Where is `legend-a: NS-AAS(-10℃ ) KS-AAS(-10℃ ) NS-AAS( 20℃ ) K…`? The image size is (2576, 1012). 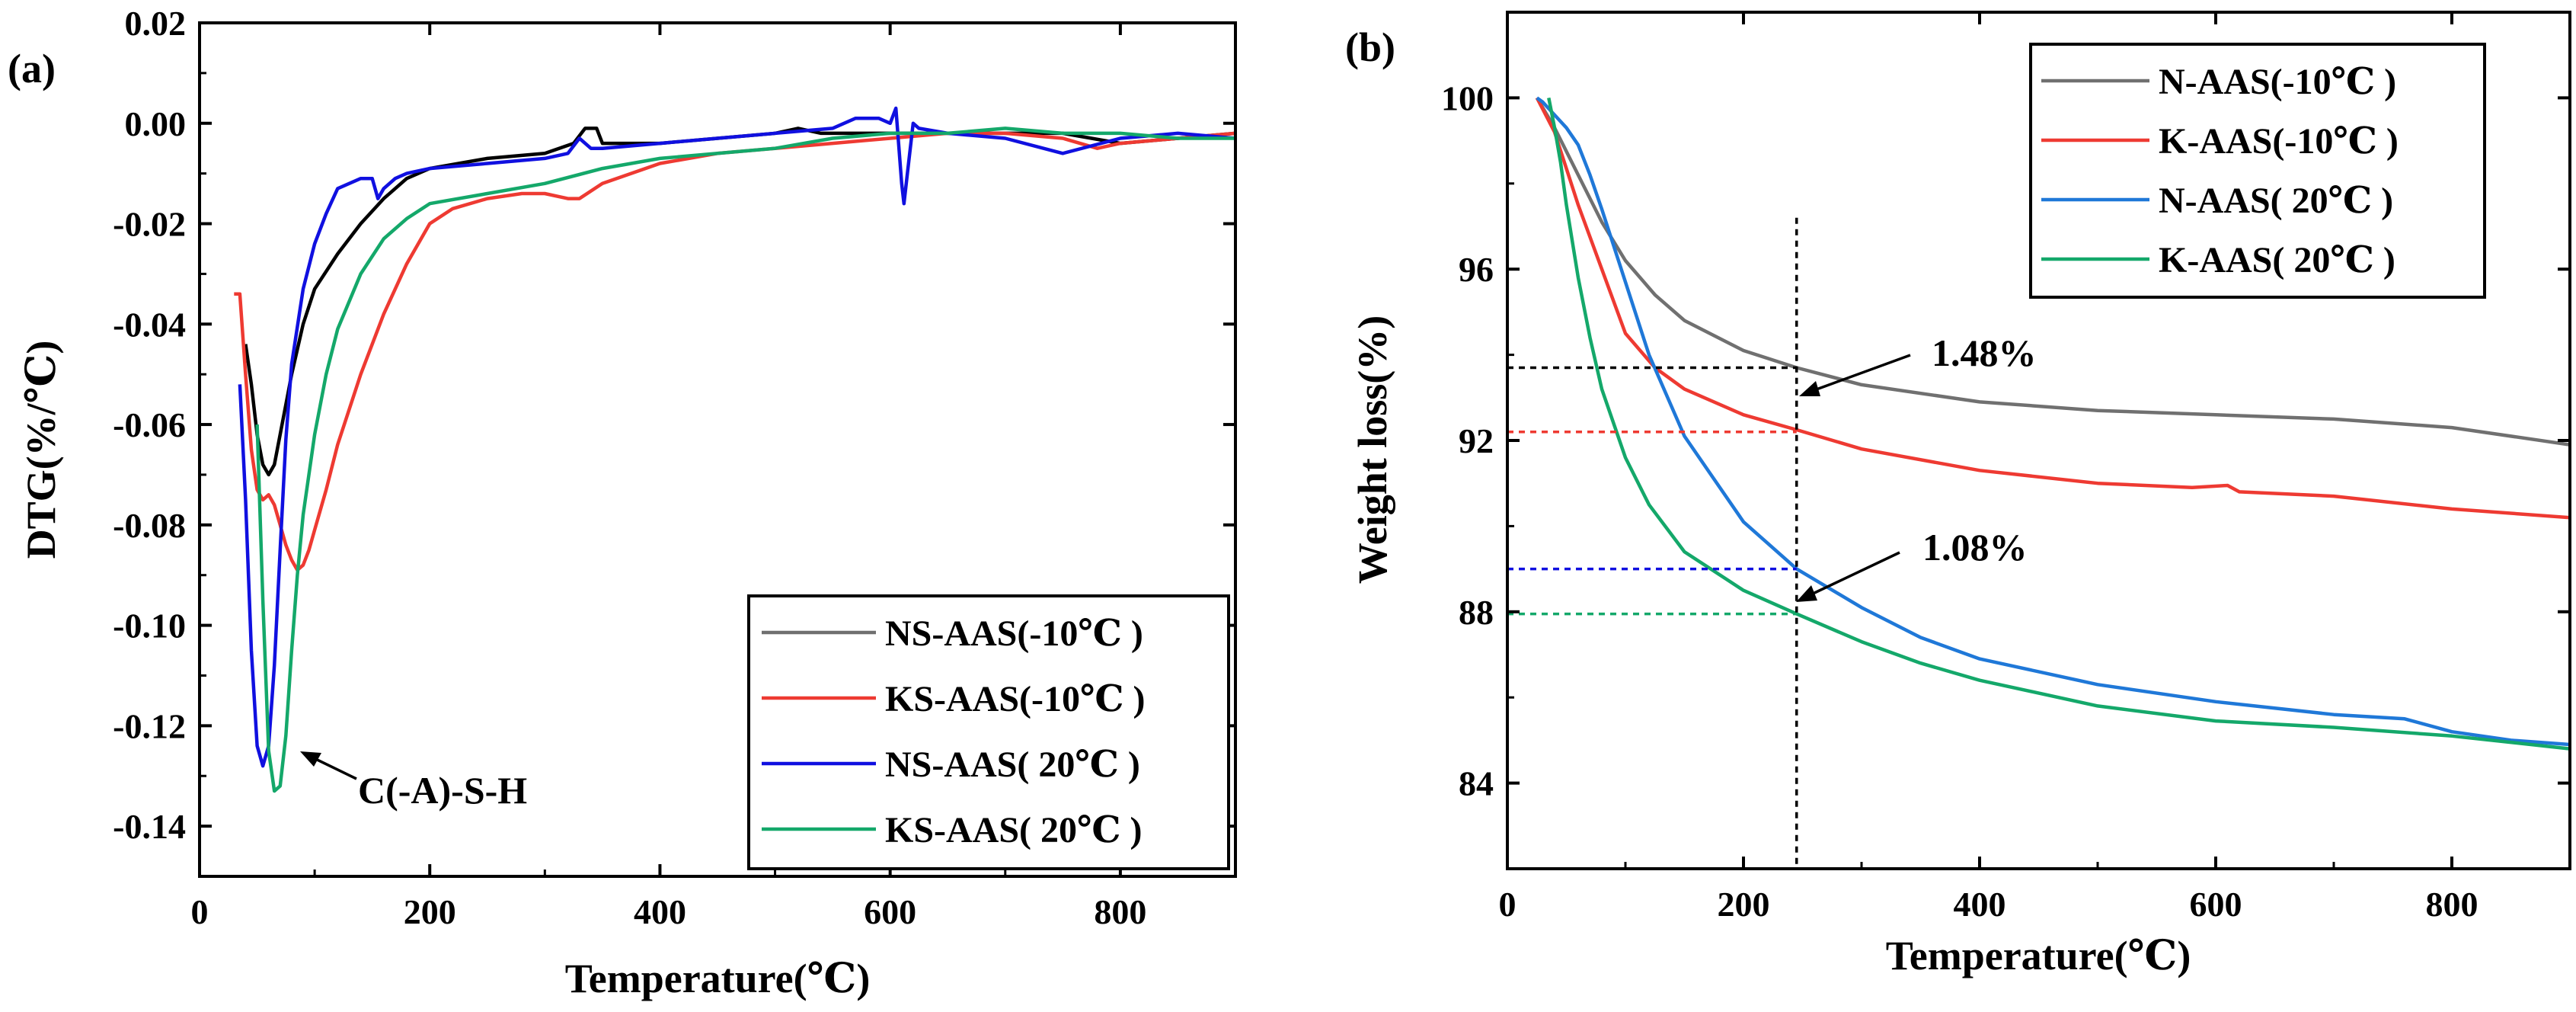
legend-a: NS-AAS(-10℃ ) KS-AAS(-10℃ ) NS-AAS( 20℃ ) K… is located at coordinates (989, 732).